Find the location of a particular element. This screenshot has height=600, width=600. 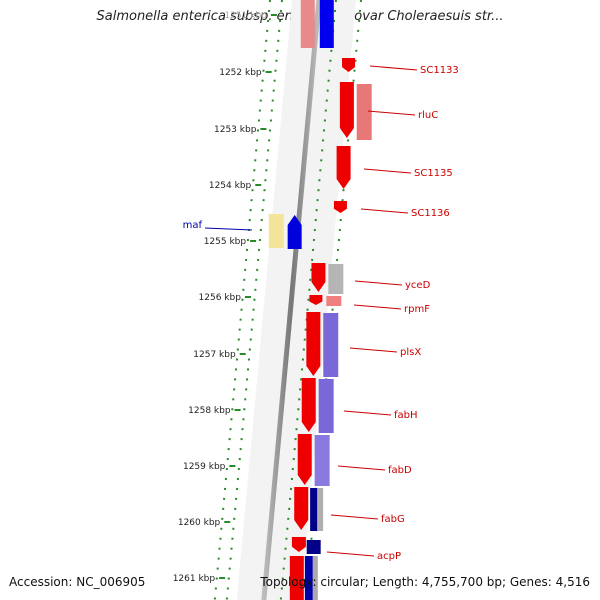

gene-rpmf is located at coordinates (316, 300).